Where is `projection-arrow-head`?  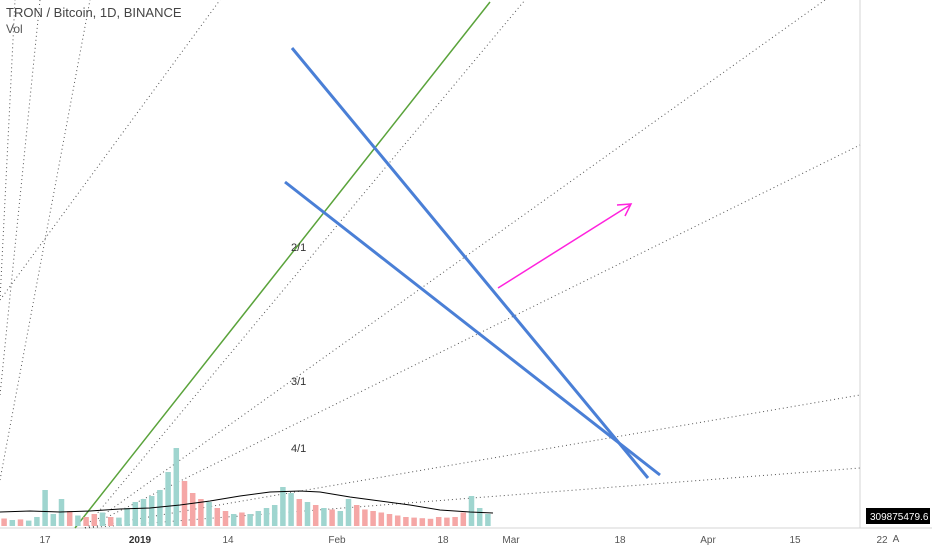
projection-arrow-head is located at coordinates (624, 210).